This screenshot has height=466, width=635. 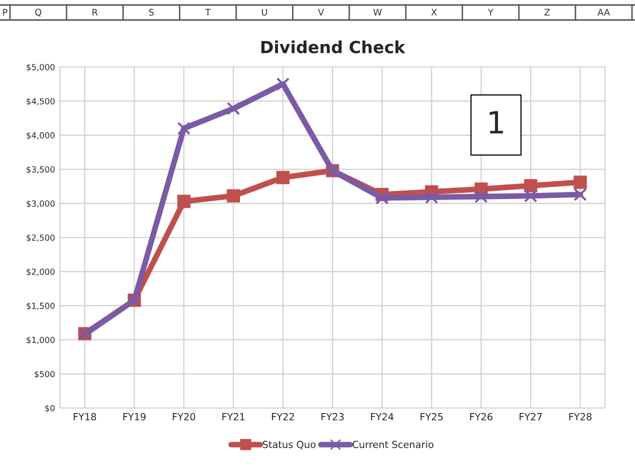 What do you see at coordinates (85, 416) in the screenshot?
I see `x-tick-label: FY18` at bounding box center [85, 416].